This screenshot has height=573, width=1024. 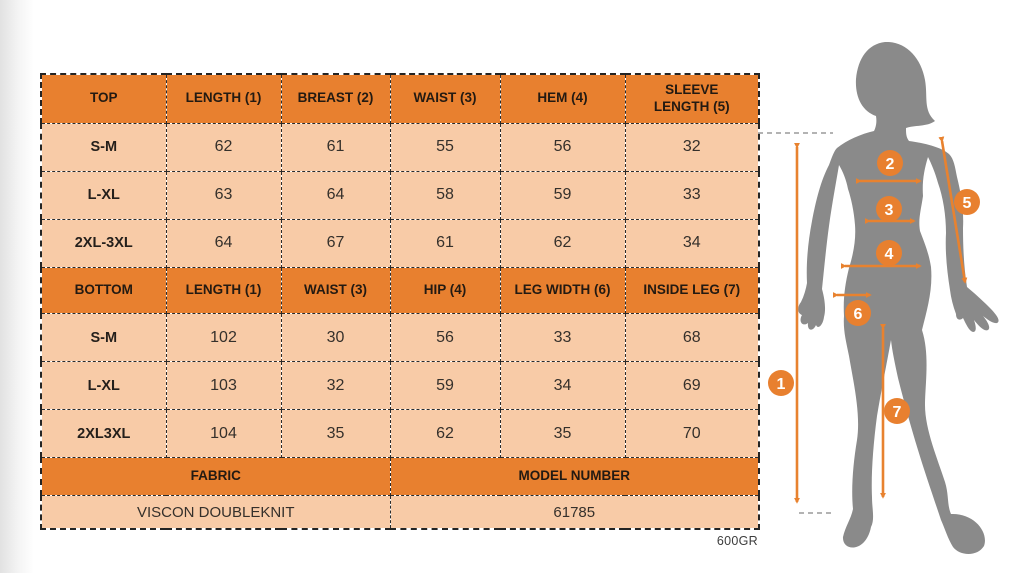 I want to click on column-header-breast: BREAST (2), so click(x=335, y=98).